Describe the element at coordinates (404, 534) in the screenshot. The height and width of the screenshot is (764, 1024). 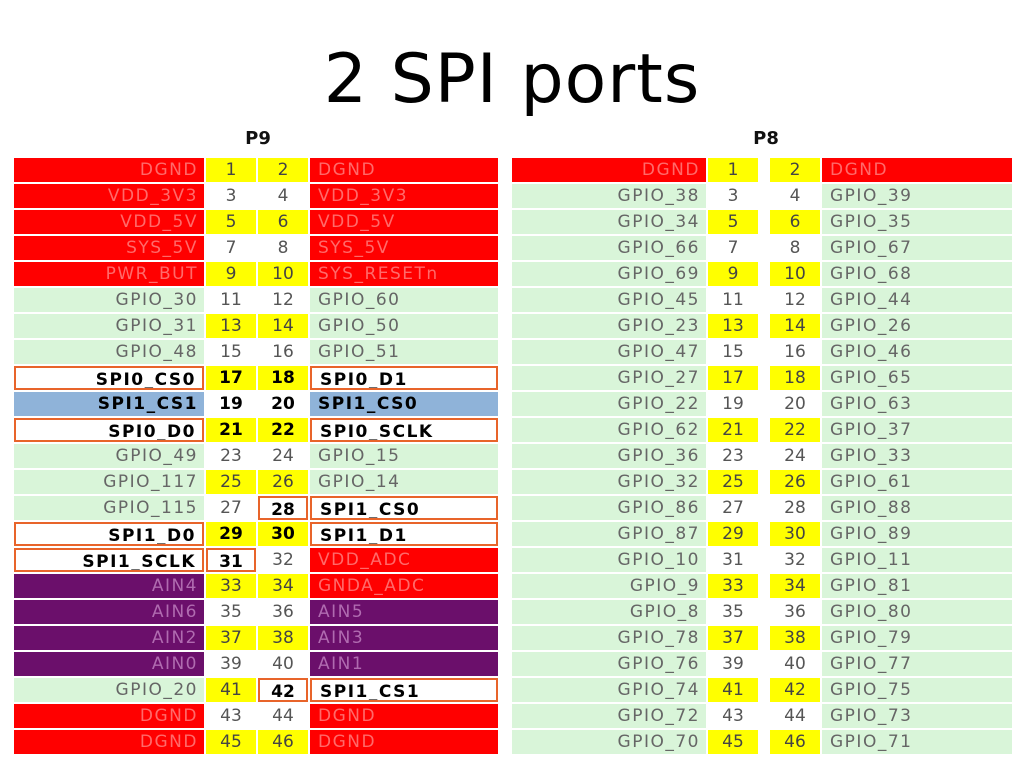
I see `p9-pin-label-right: SPI1_D1` at that location.